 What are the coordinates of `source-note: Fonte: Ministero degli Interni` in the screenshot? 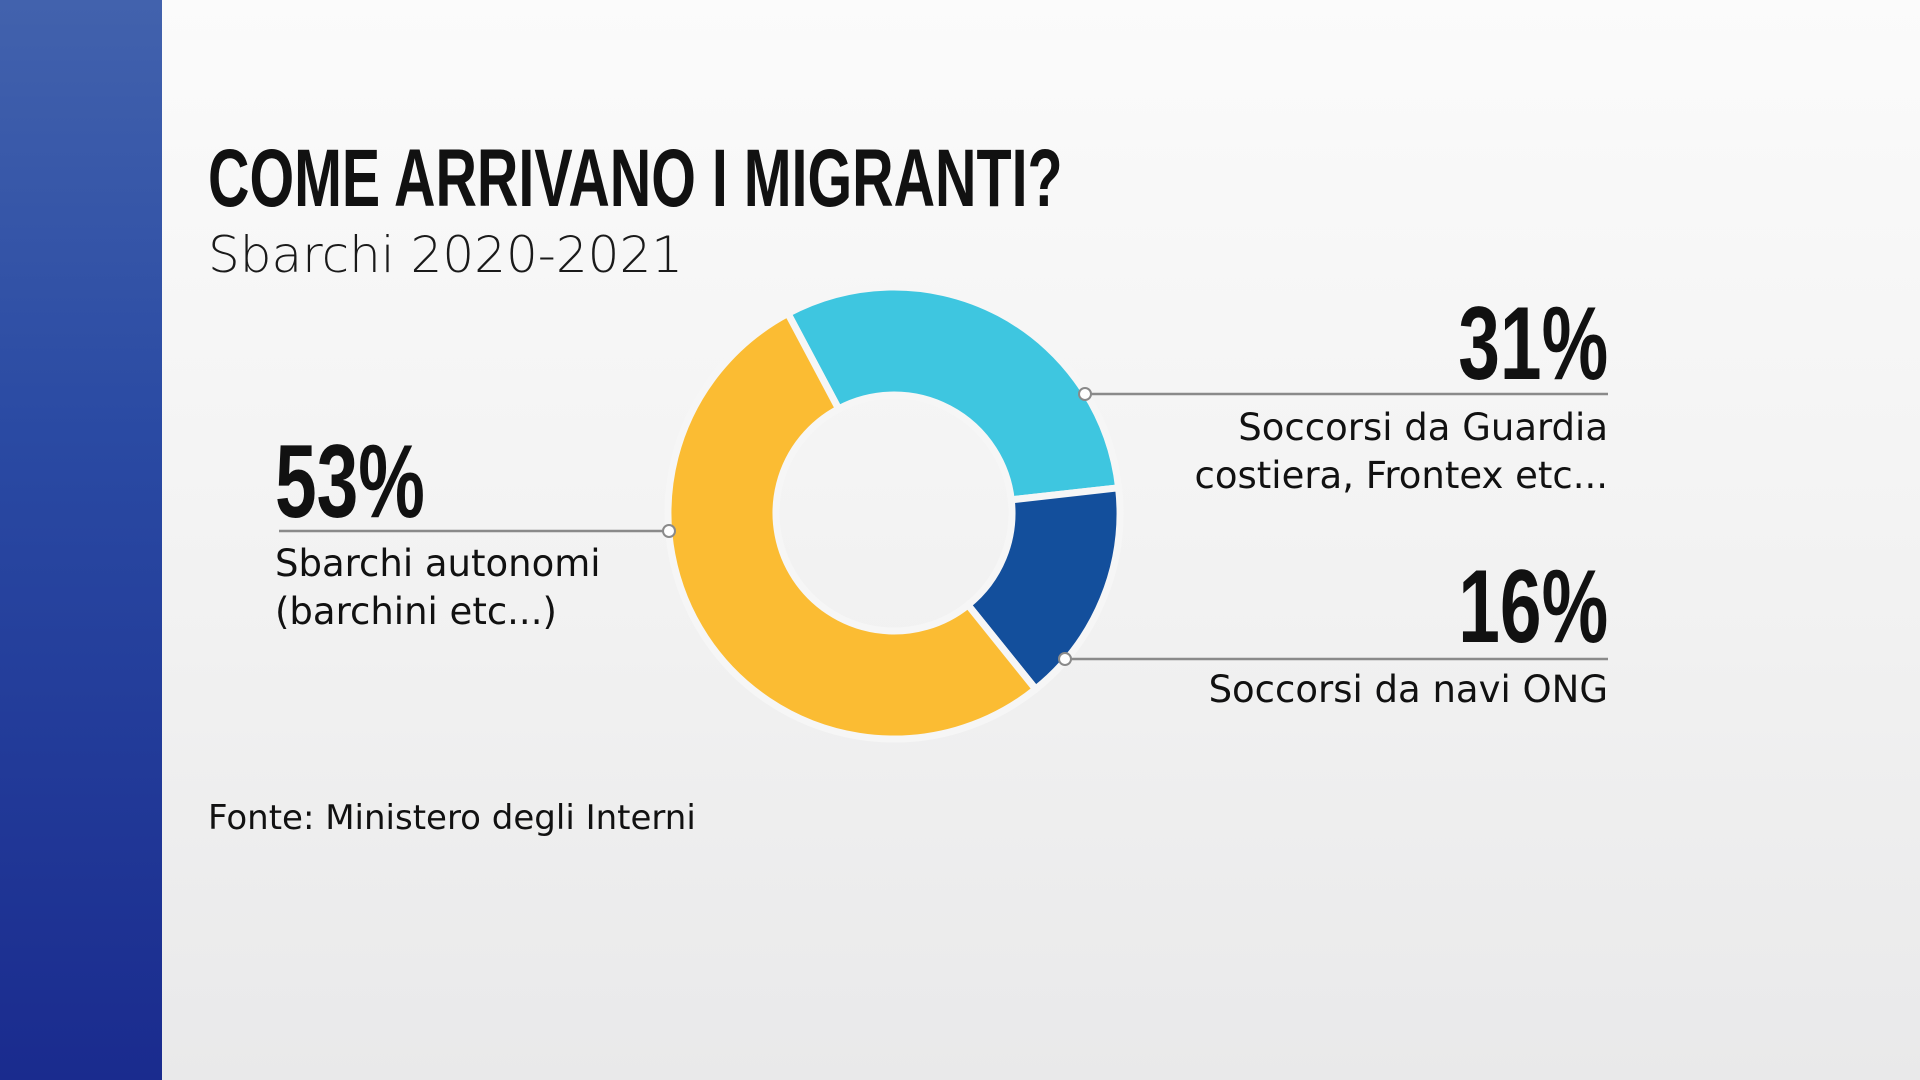 It's located at (452, 818).